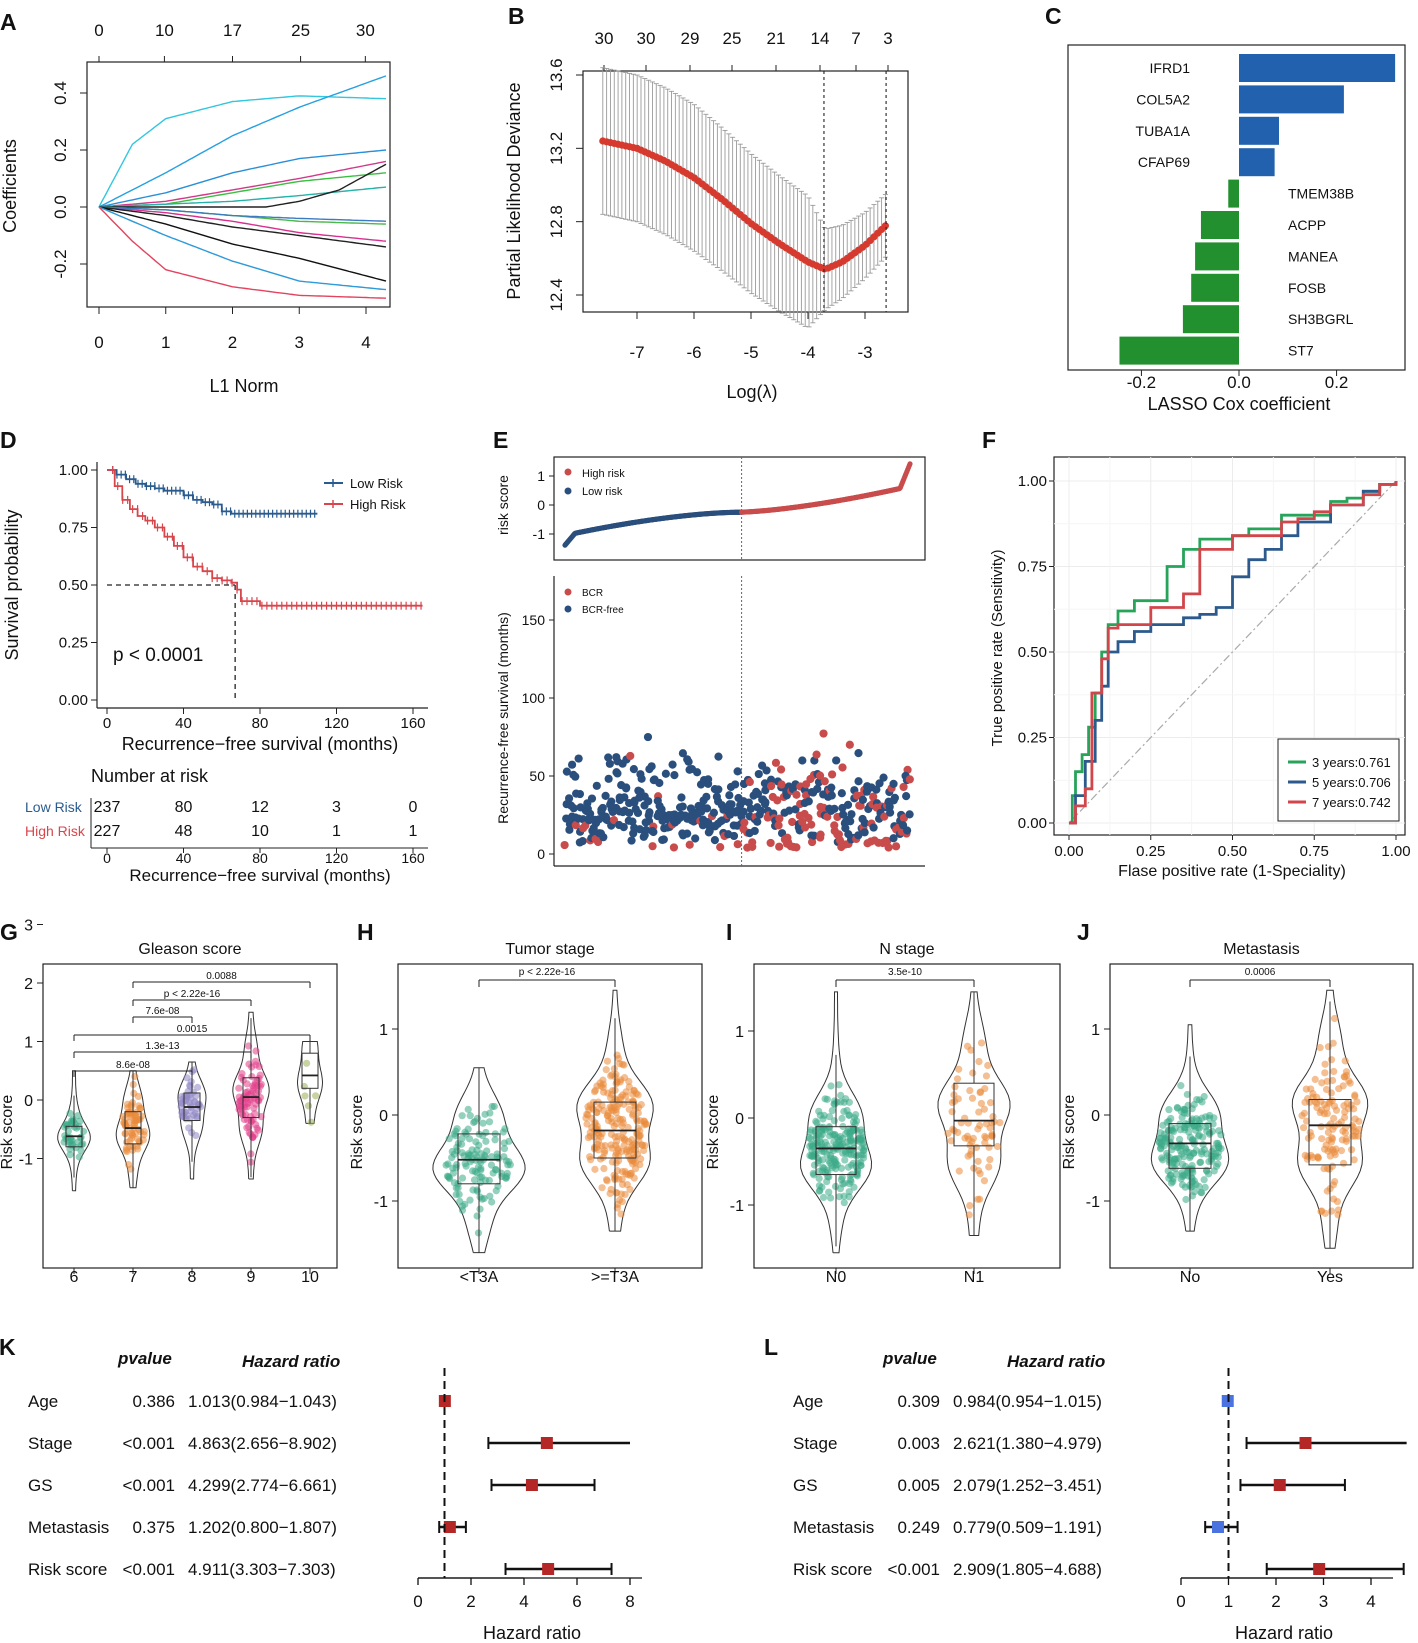 Image resolution: width=1418 pixels, height=1643 pixels. I want to click on gene-label: TUBA1A, so click(1163, 131).